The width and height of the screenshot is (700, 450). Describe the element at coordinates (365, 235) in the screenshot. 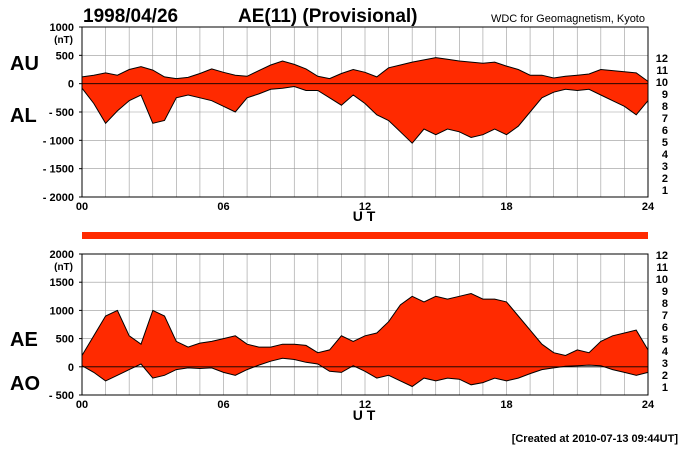

I see `data-coverage-bar` at that location.